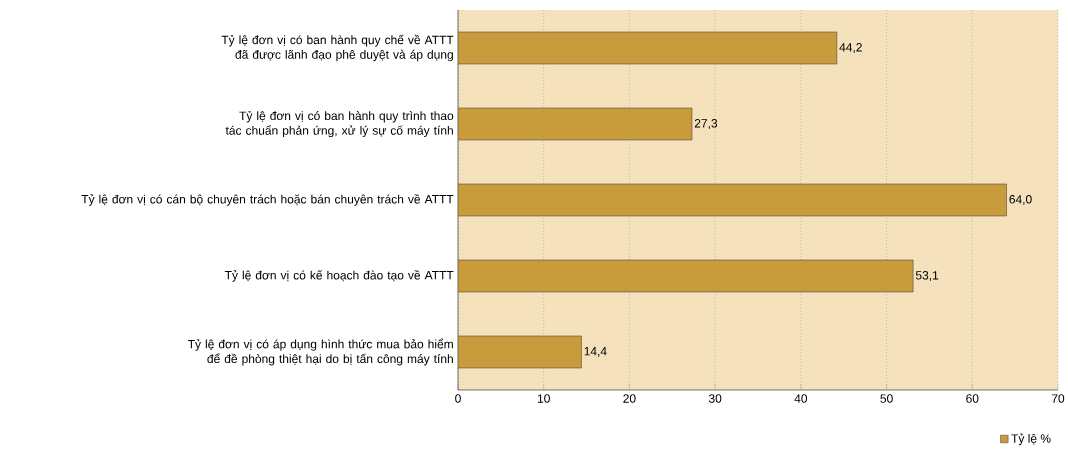  What do you see at coordinates (1058, 398) in the screenshot?
I see `x-tick-label: 70` at bounding box center [1058, 398].